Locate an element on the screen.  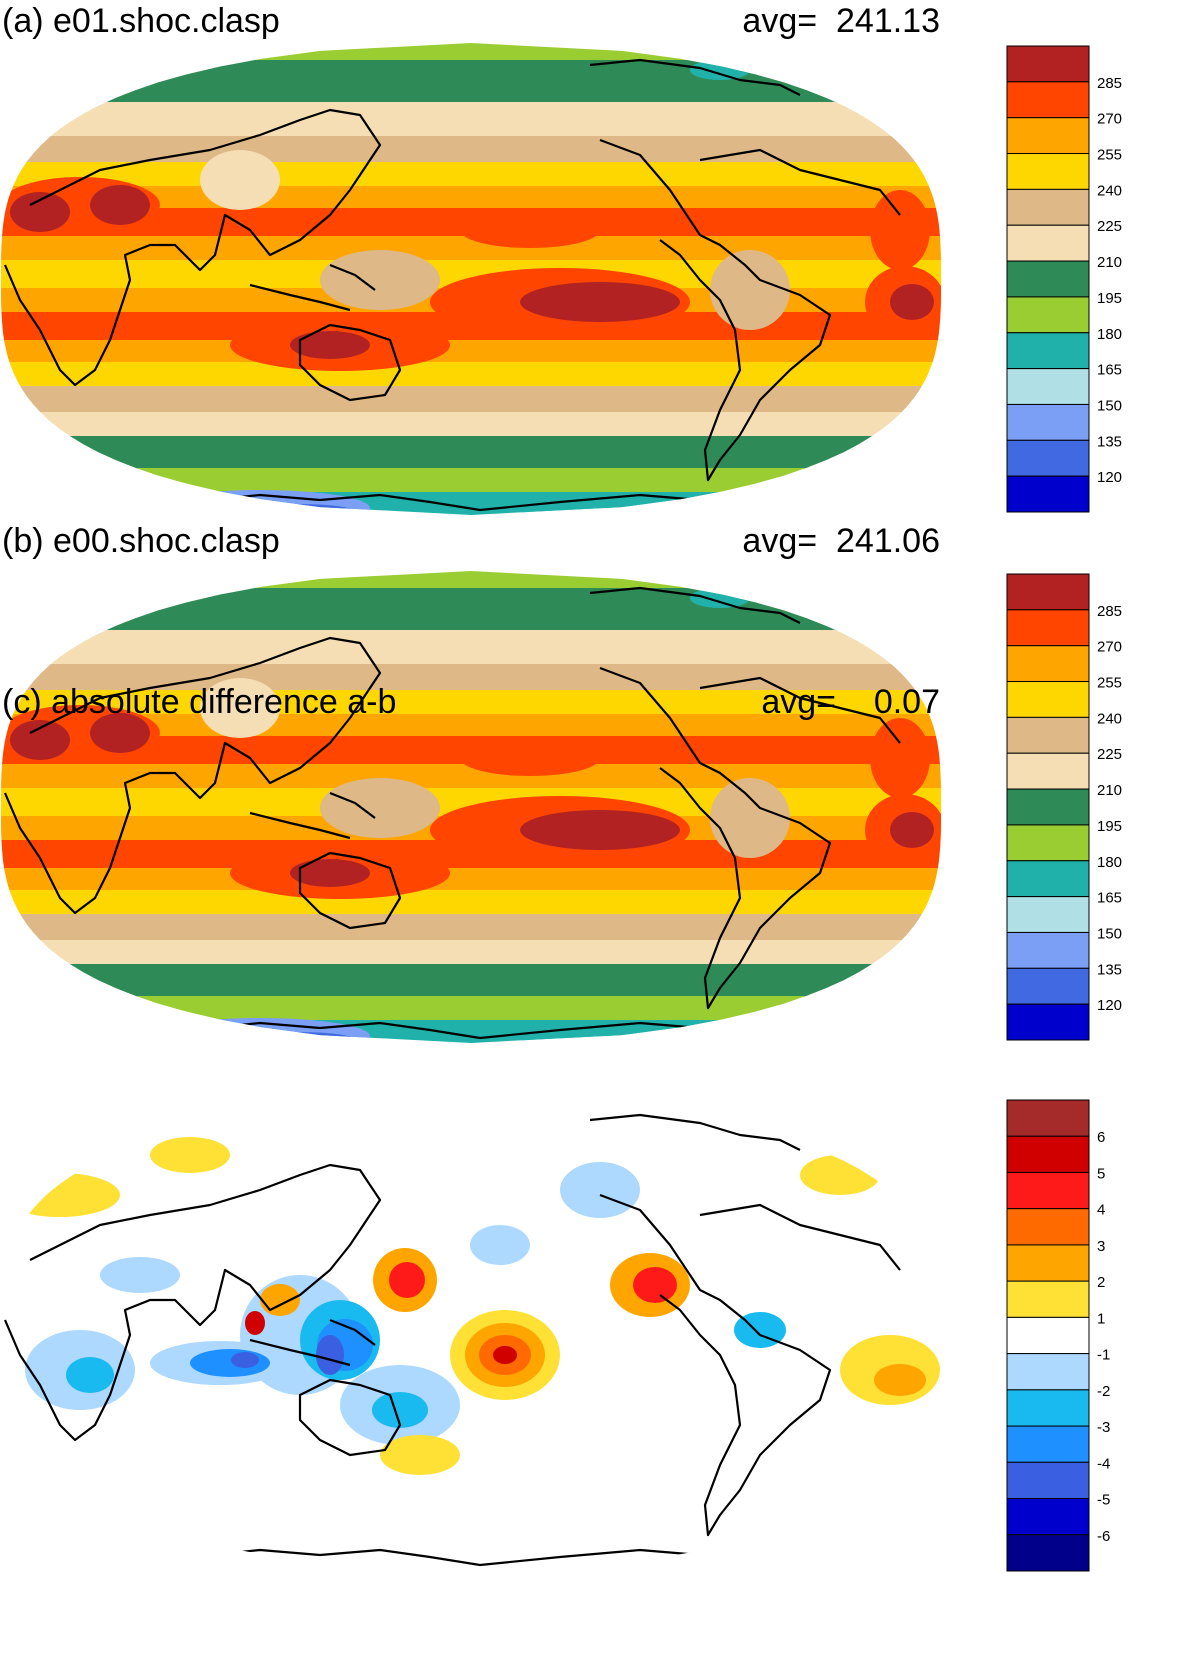
panel-b-title: (b) e00.shoc.clasp is located at coordinates (141, 541).